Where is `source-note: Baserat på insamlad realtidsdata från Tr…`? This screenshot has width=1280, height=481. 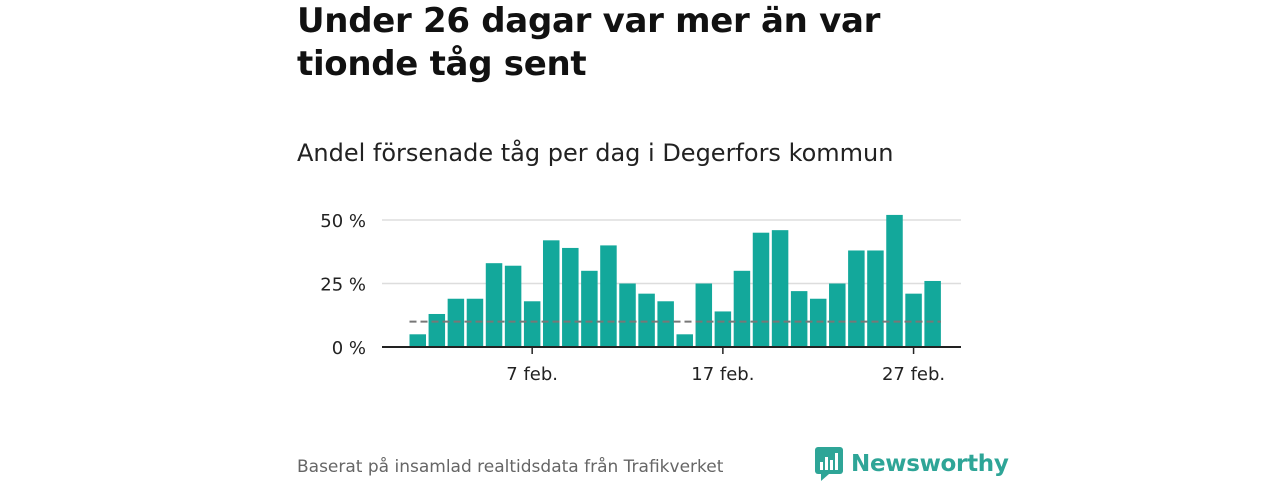
source-note: Baserat på insamlad realtidsdata från Tr… is located at coordinates (510, 467).